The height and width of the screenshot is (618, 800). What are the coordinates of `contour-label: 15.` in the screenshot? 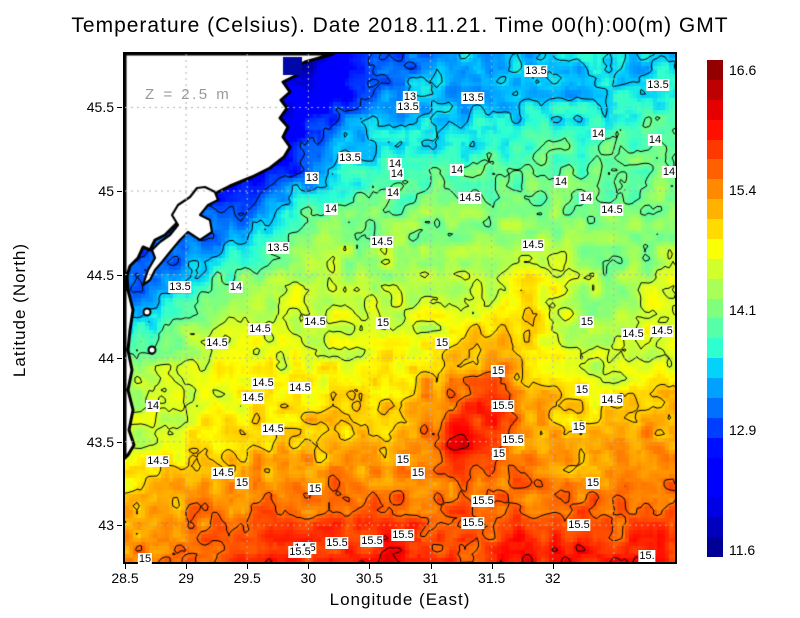 It's located at (647, 556).